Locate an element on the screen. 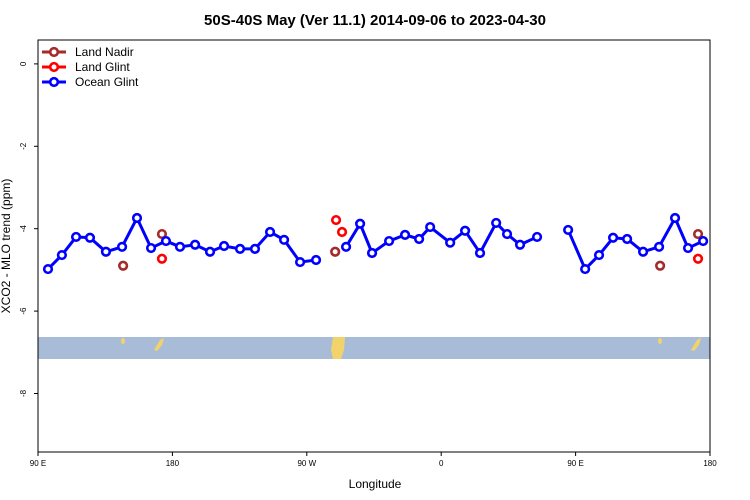 The height and width of the screenshot is (500, 750). y-tick-label: -6 is located at coordinates (23, 311).